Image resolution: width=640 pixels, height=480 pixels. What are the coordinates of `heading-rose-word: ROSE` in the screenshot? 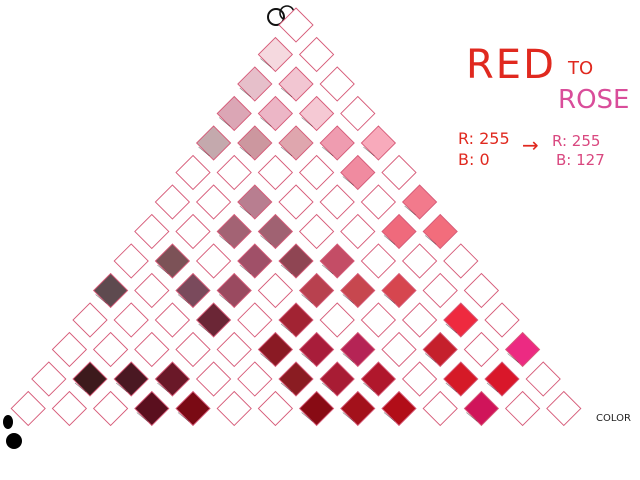 It's located at (593, 100).